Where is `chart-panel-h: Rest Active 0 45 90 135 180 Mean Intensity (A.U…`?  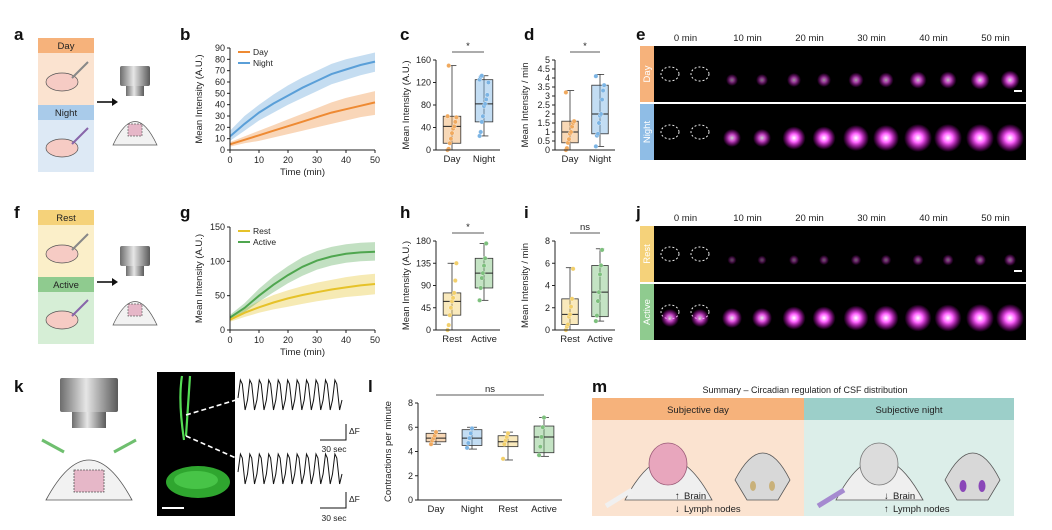
chart-panel-h: Rest Active 0 45 90 135 180 Mean Intensity (A.U… is located at coordinates (450, 283).